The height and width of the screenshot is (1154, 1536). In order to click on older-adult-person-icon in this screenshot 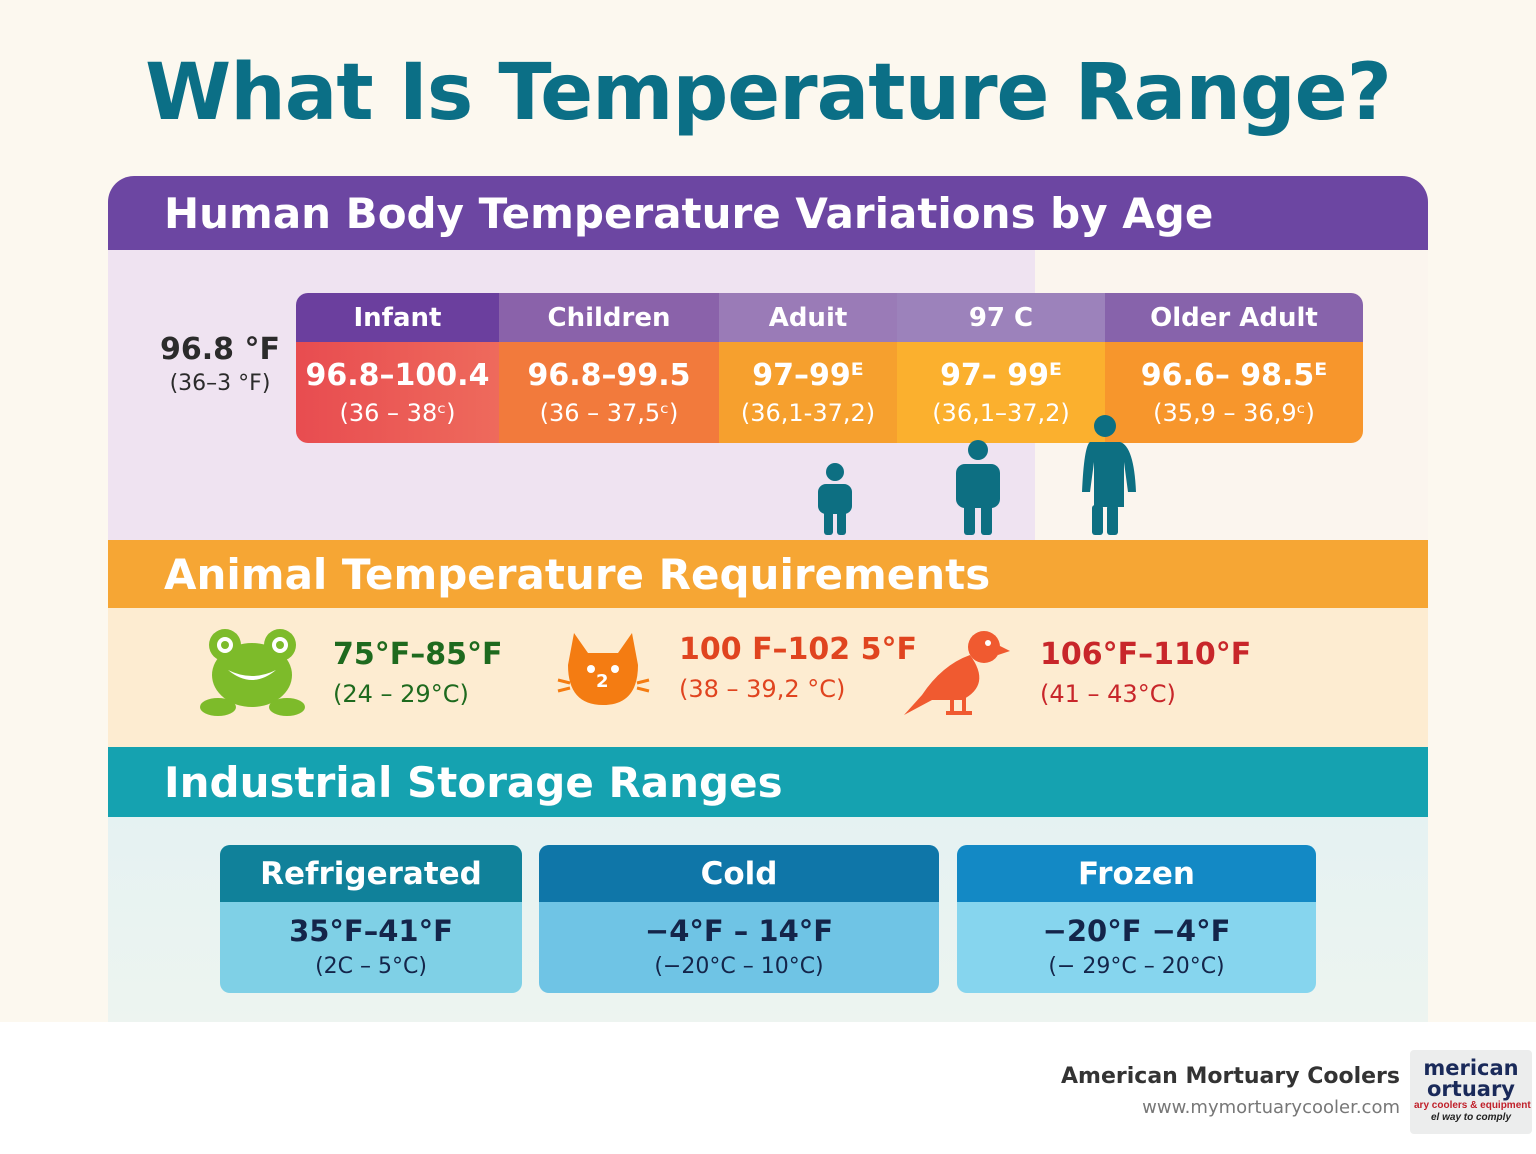, I will do `click(1109, 475)`.